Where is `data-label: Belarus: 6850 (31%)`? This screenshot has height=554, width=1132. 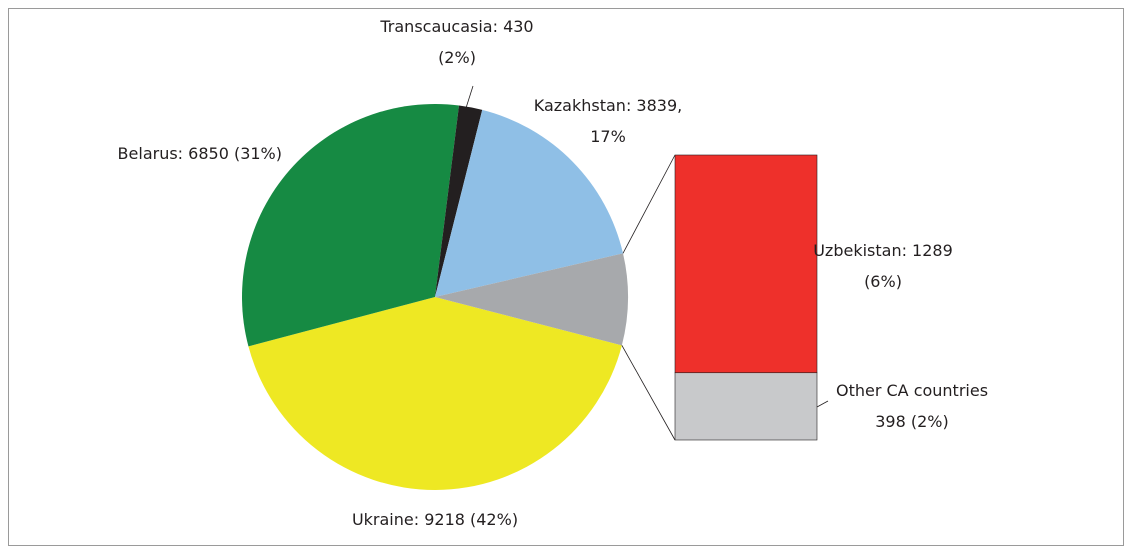 data-label: Belarus: 6850 (31%) is located at coordinates (200, 153).